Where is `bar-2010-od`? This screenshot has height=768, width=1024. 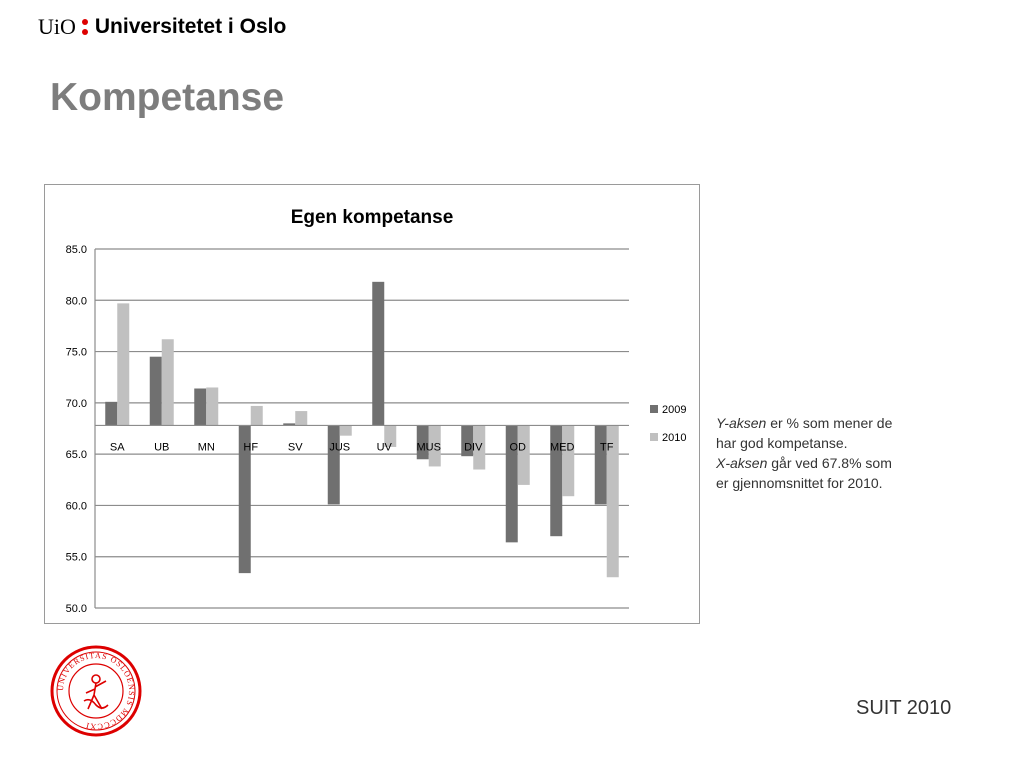 bar-2010-od is located at coordinates (523, 455).